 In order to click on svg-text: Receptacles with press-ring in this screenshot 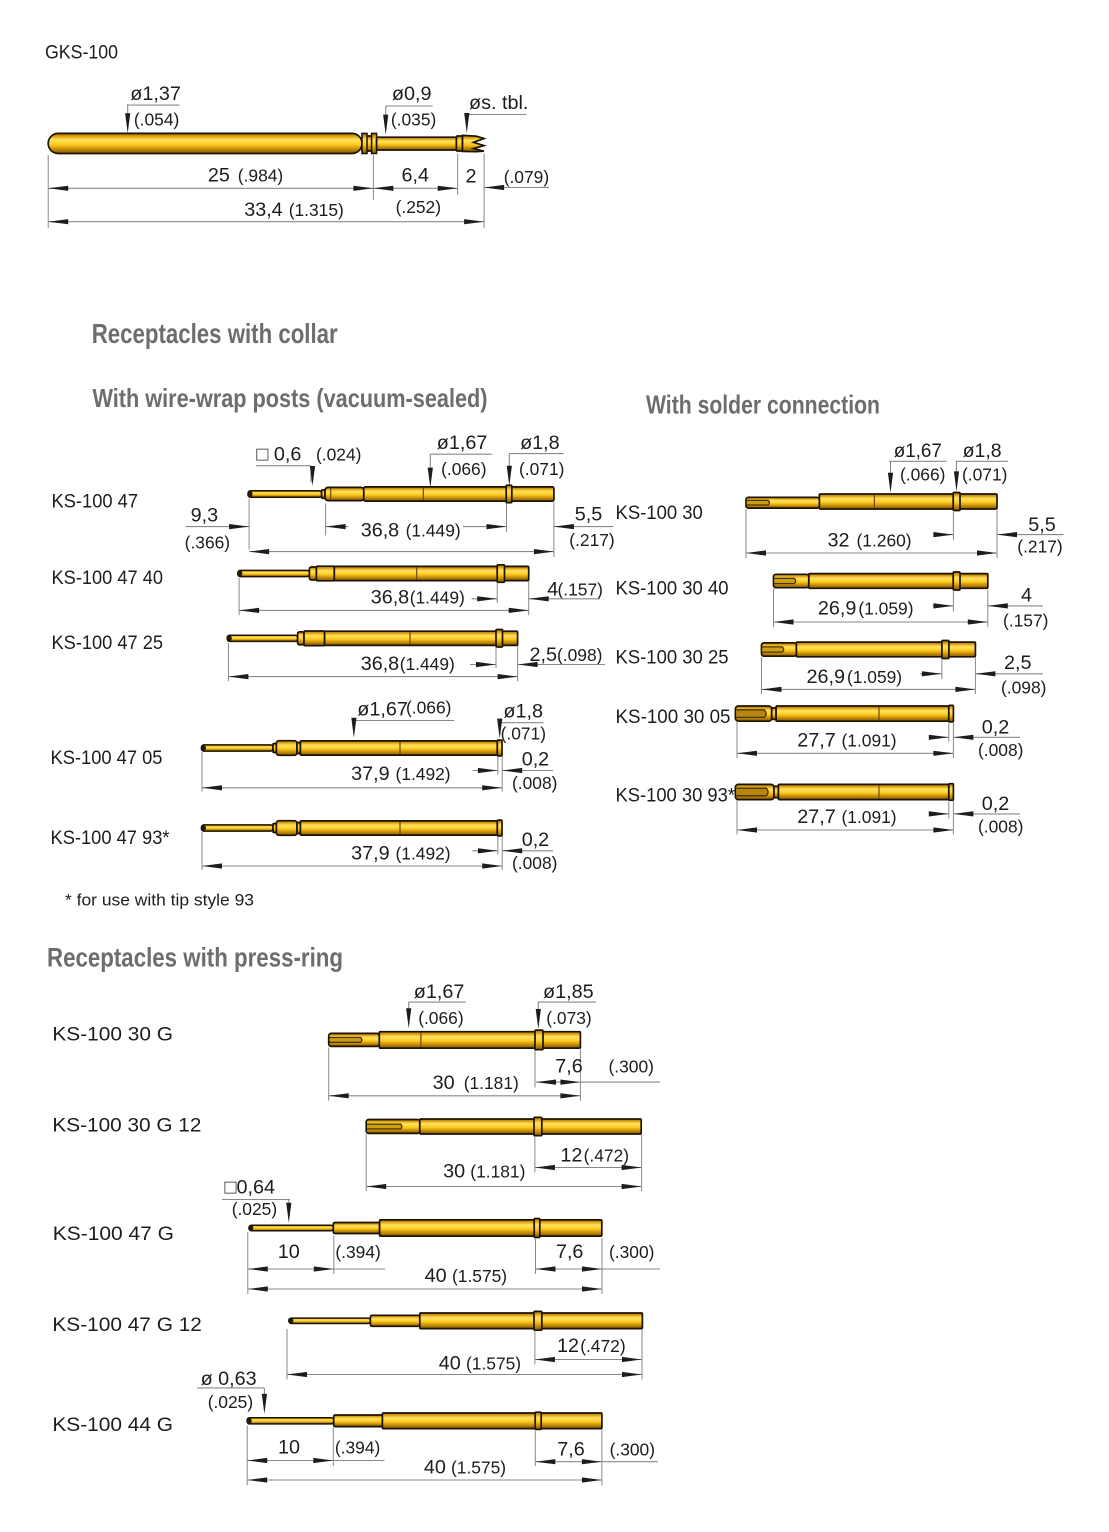, I will do `click(195, 957)`.